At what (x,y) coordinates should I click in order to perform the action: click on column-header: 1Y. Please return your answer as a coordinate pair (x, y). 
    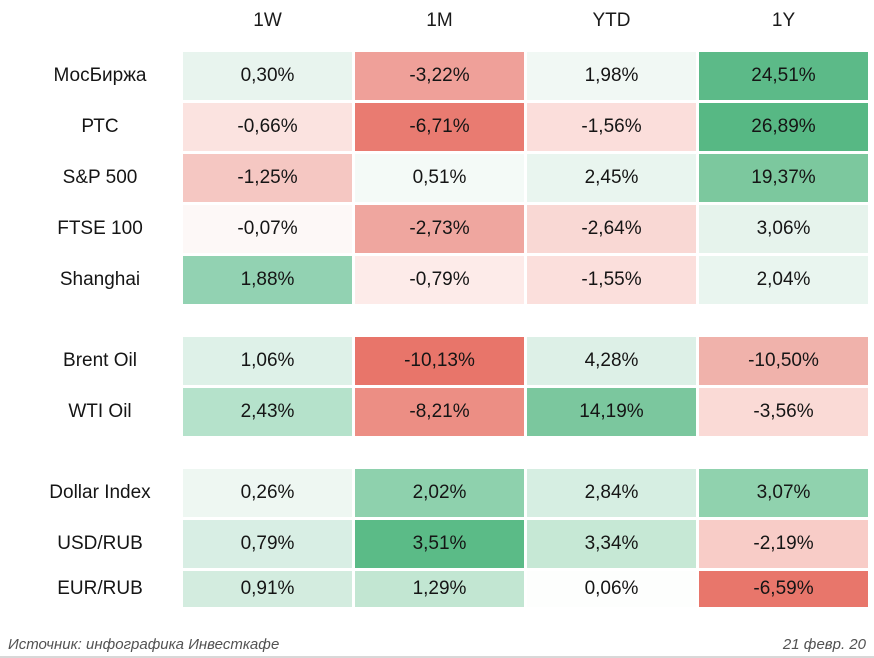
    Looking at the image, I should click on (783, 20).